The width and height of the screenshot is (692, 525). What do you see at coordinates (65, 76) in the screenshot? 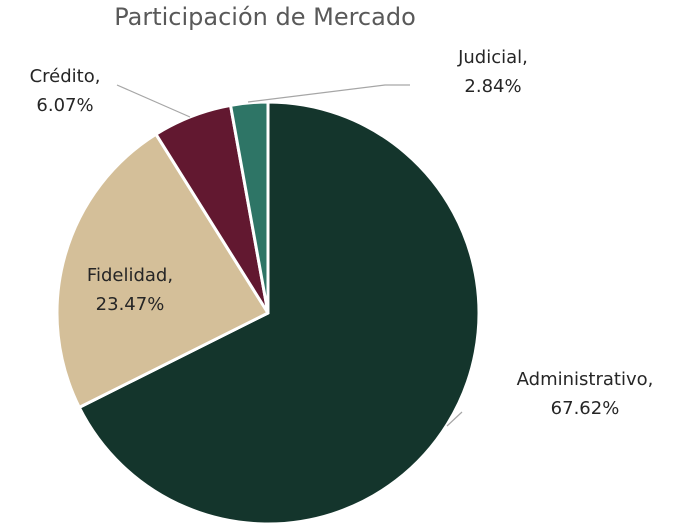
I see `category-label: Crédito,` at bounding box center [65, 76].